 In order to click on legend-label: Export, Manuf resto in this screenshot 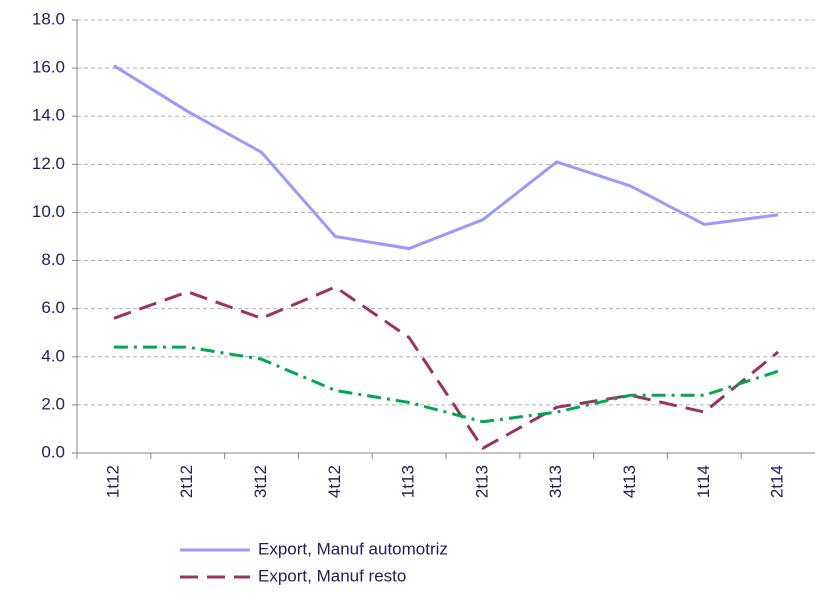, I will do `click(332, 575)`.